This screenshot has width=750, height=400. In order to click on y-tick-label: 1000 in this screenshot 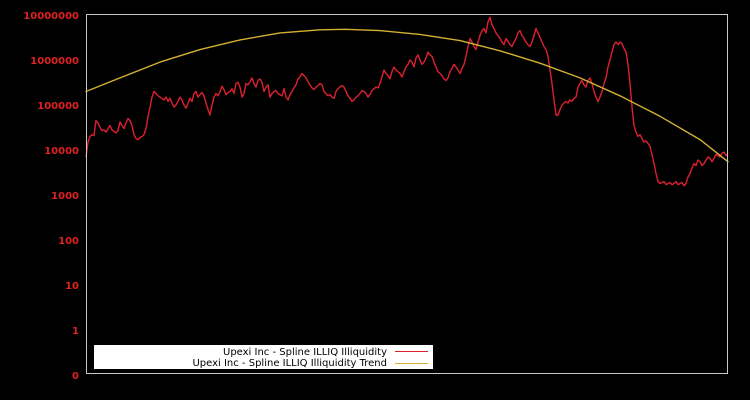, I will do `click(65, 196)`.